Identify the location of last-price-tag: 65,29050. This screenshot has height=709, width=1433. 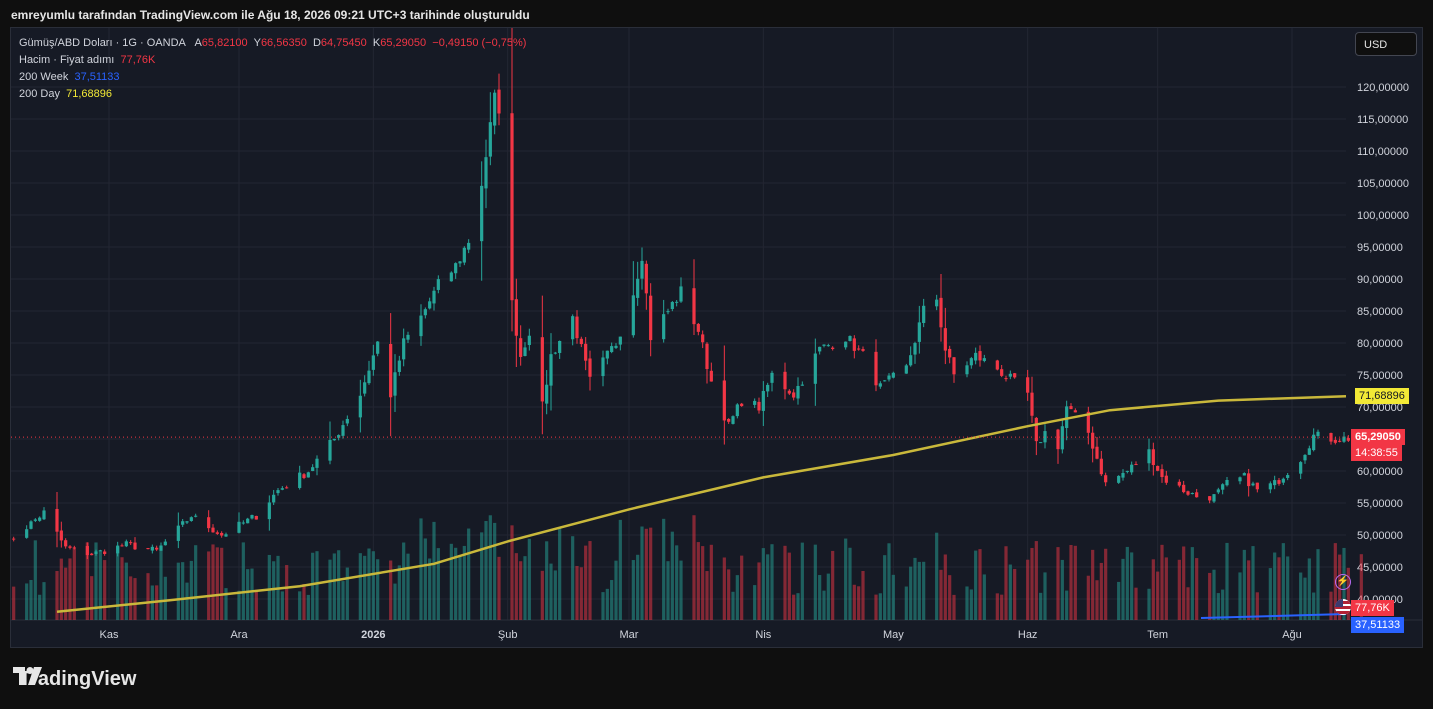
(1378, 437).